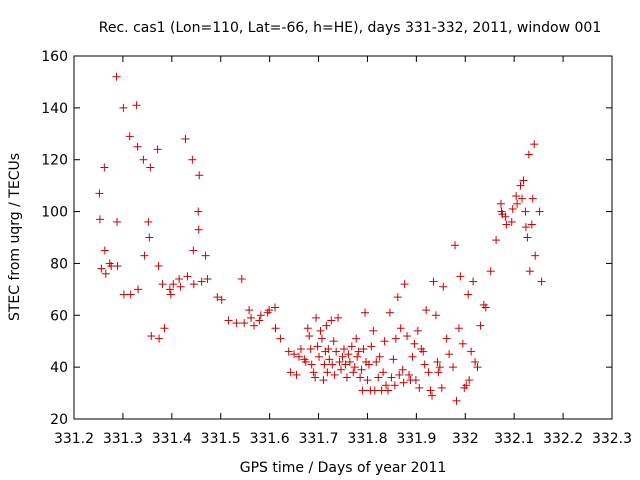  What do you see at coordinates (54, 57) in the screenshot?
I see `y-tick-label: 160` at bounding box center [54, 57].